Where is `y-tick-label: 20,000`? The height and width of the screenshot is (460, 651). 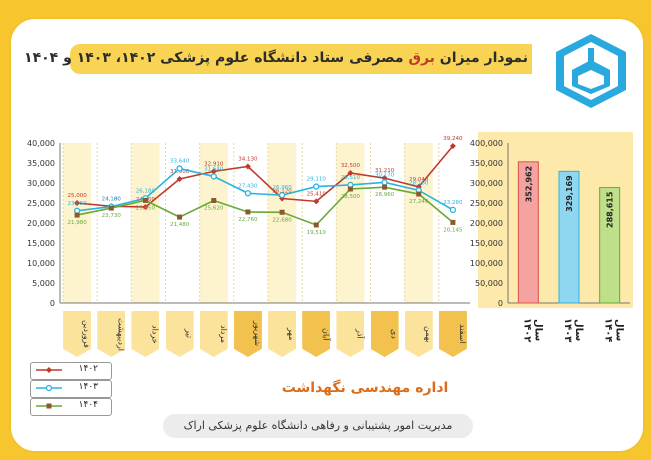
y-tick-label: 20,000 is located at coordinates (41, 223).